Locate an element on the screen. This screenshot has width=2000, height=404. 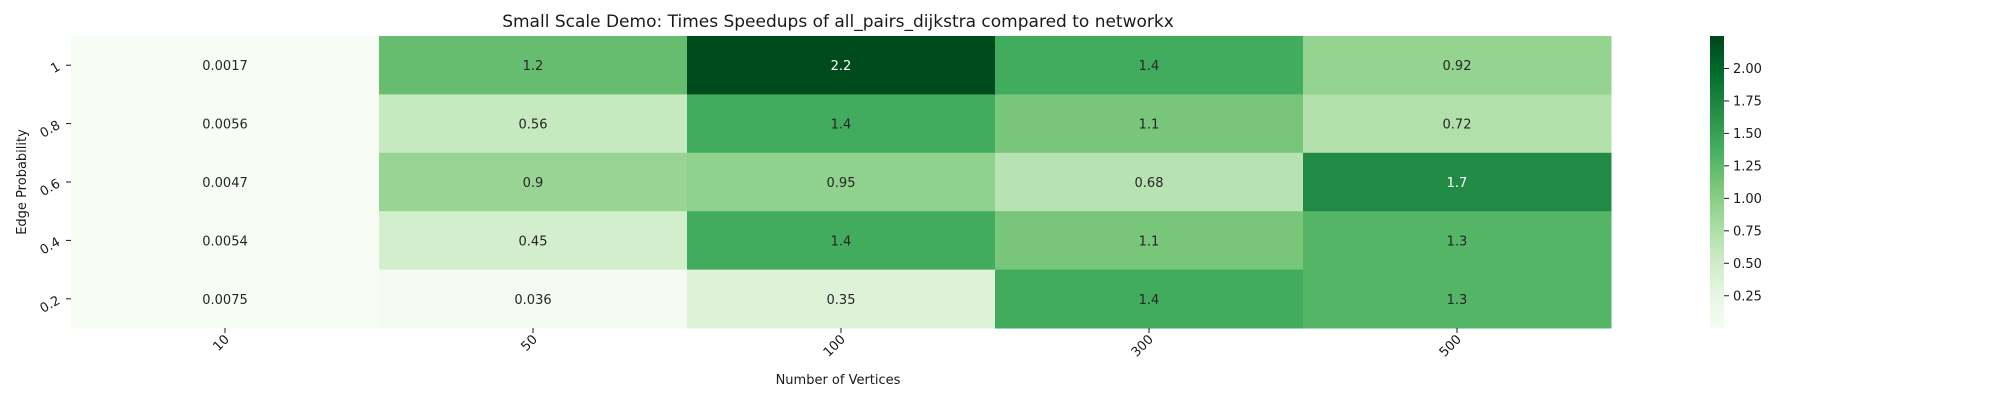
y-axis-label: Edge Probability is located at coordinates (22, 182).